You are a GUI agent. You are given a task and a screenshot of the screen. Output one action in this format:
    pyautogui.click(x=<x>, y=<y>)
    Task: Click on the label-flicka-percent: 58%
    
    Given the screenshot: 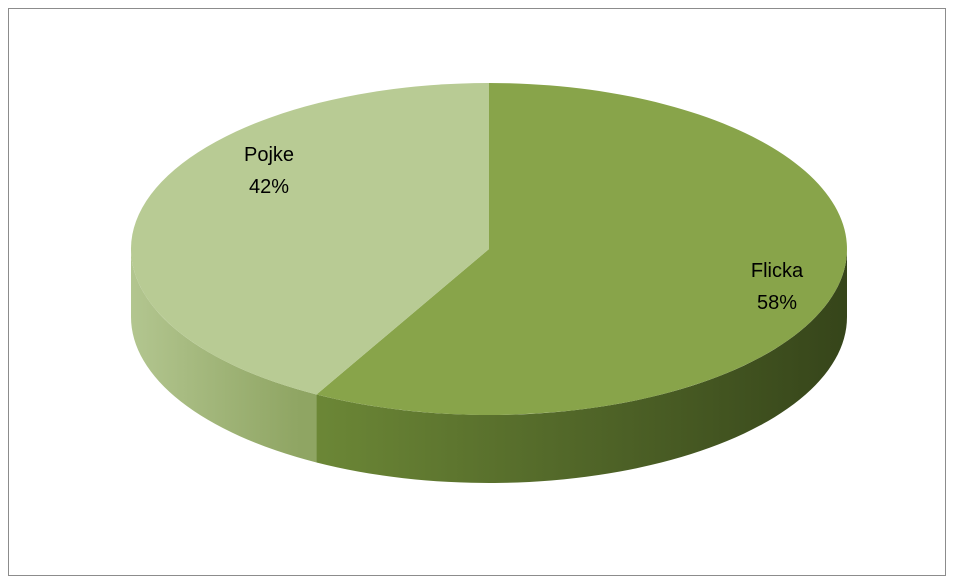 What is the action you would take?
    pyautogui.click(x=777, y=303)
    